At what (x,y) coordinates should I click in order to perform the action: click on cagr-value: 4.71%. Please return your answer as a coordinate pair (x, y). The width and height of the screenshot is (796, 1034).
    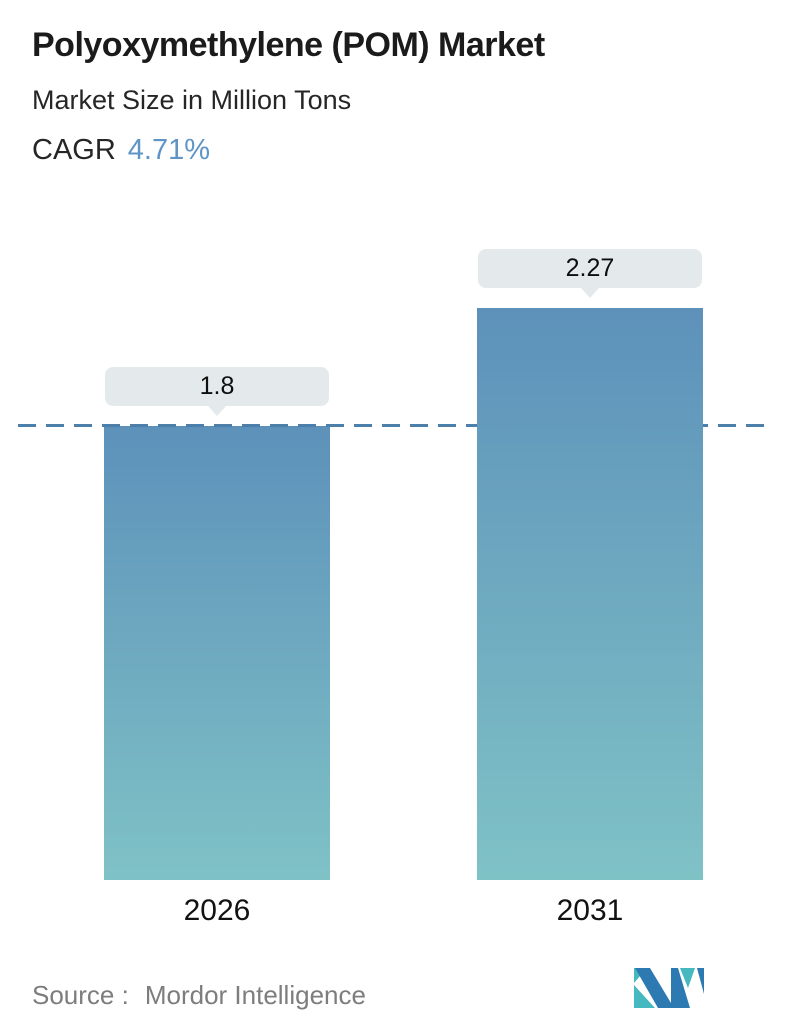
    Looking at the image, I should click on (169, 150).